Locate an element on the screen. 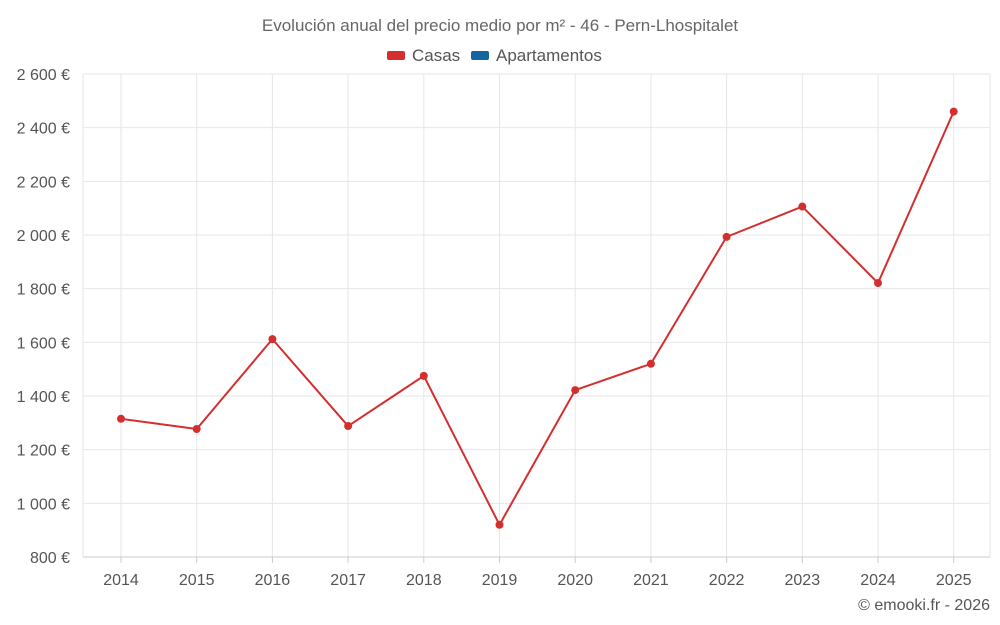  data-point-2019 is located at coordinates (499, 524).